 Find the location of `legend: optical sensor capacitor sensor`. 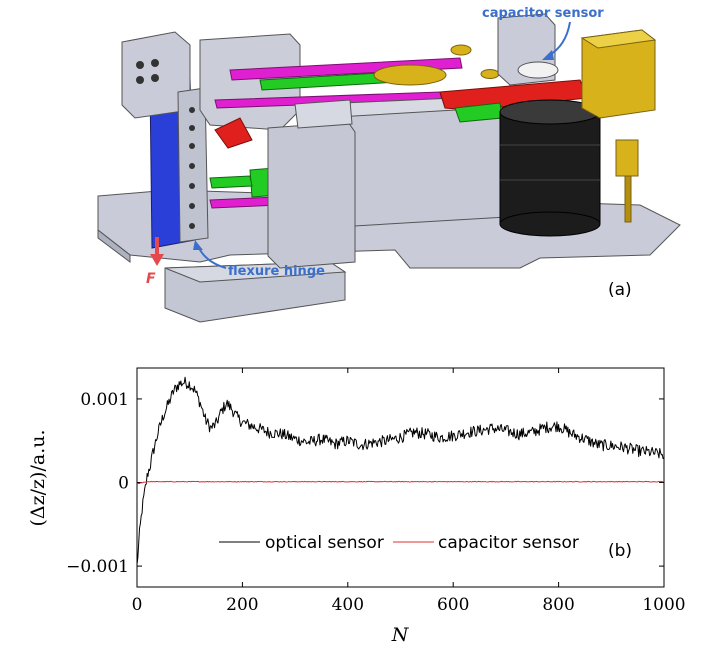

legend: optical sensor capacitor sensor is located at coordinates (399, 543).